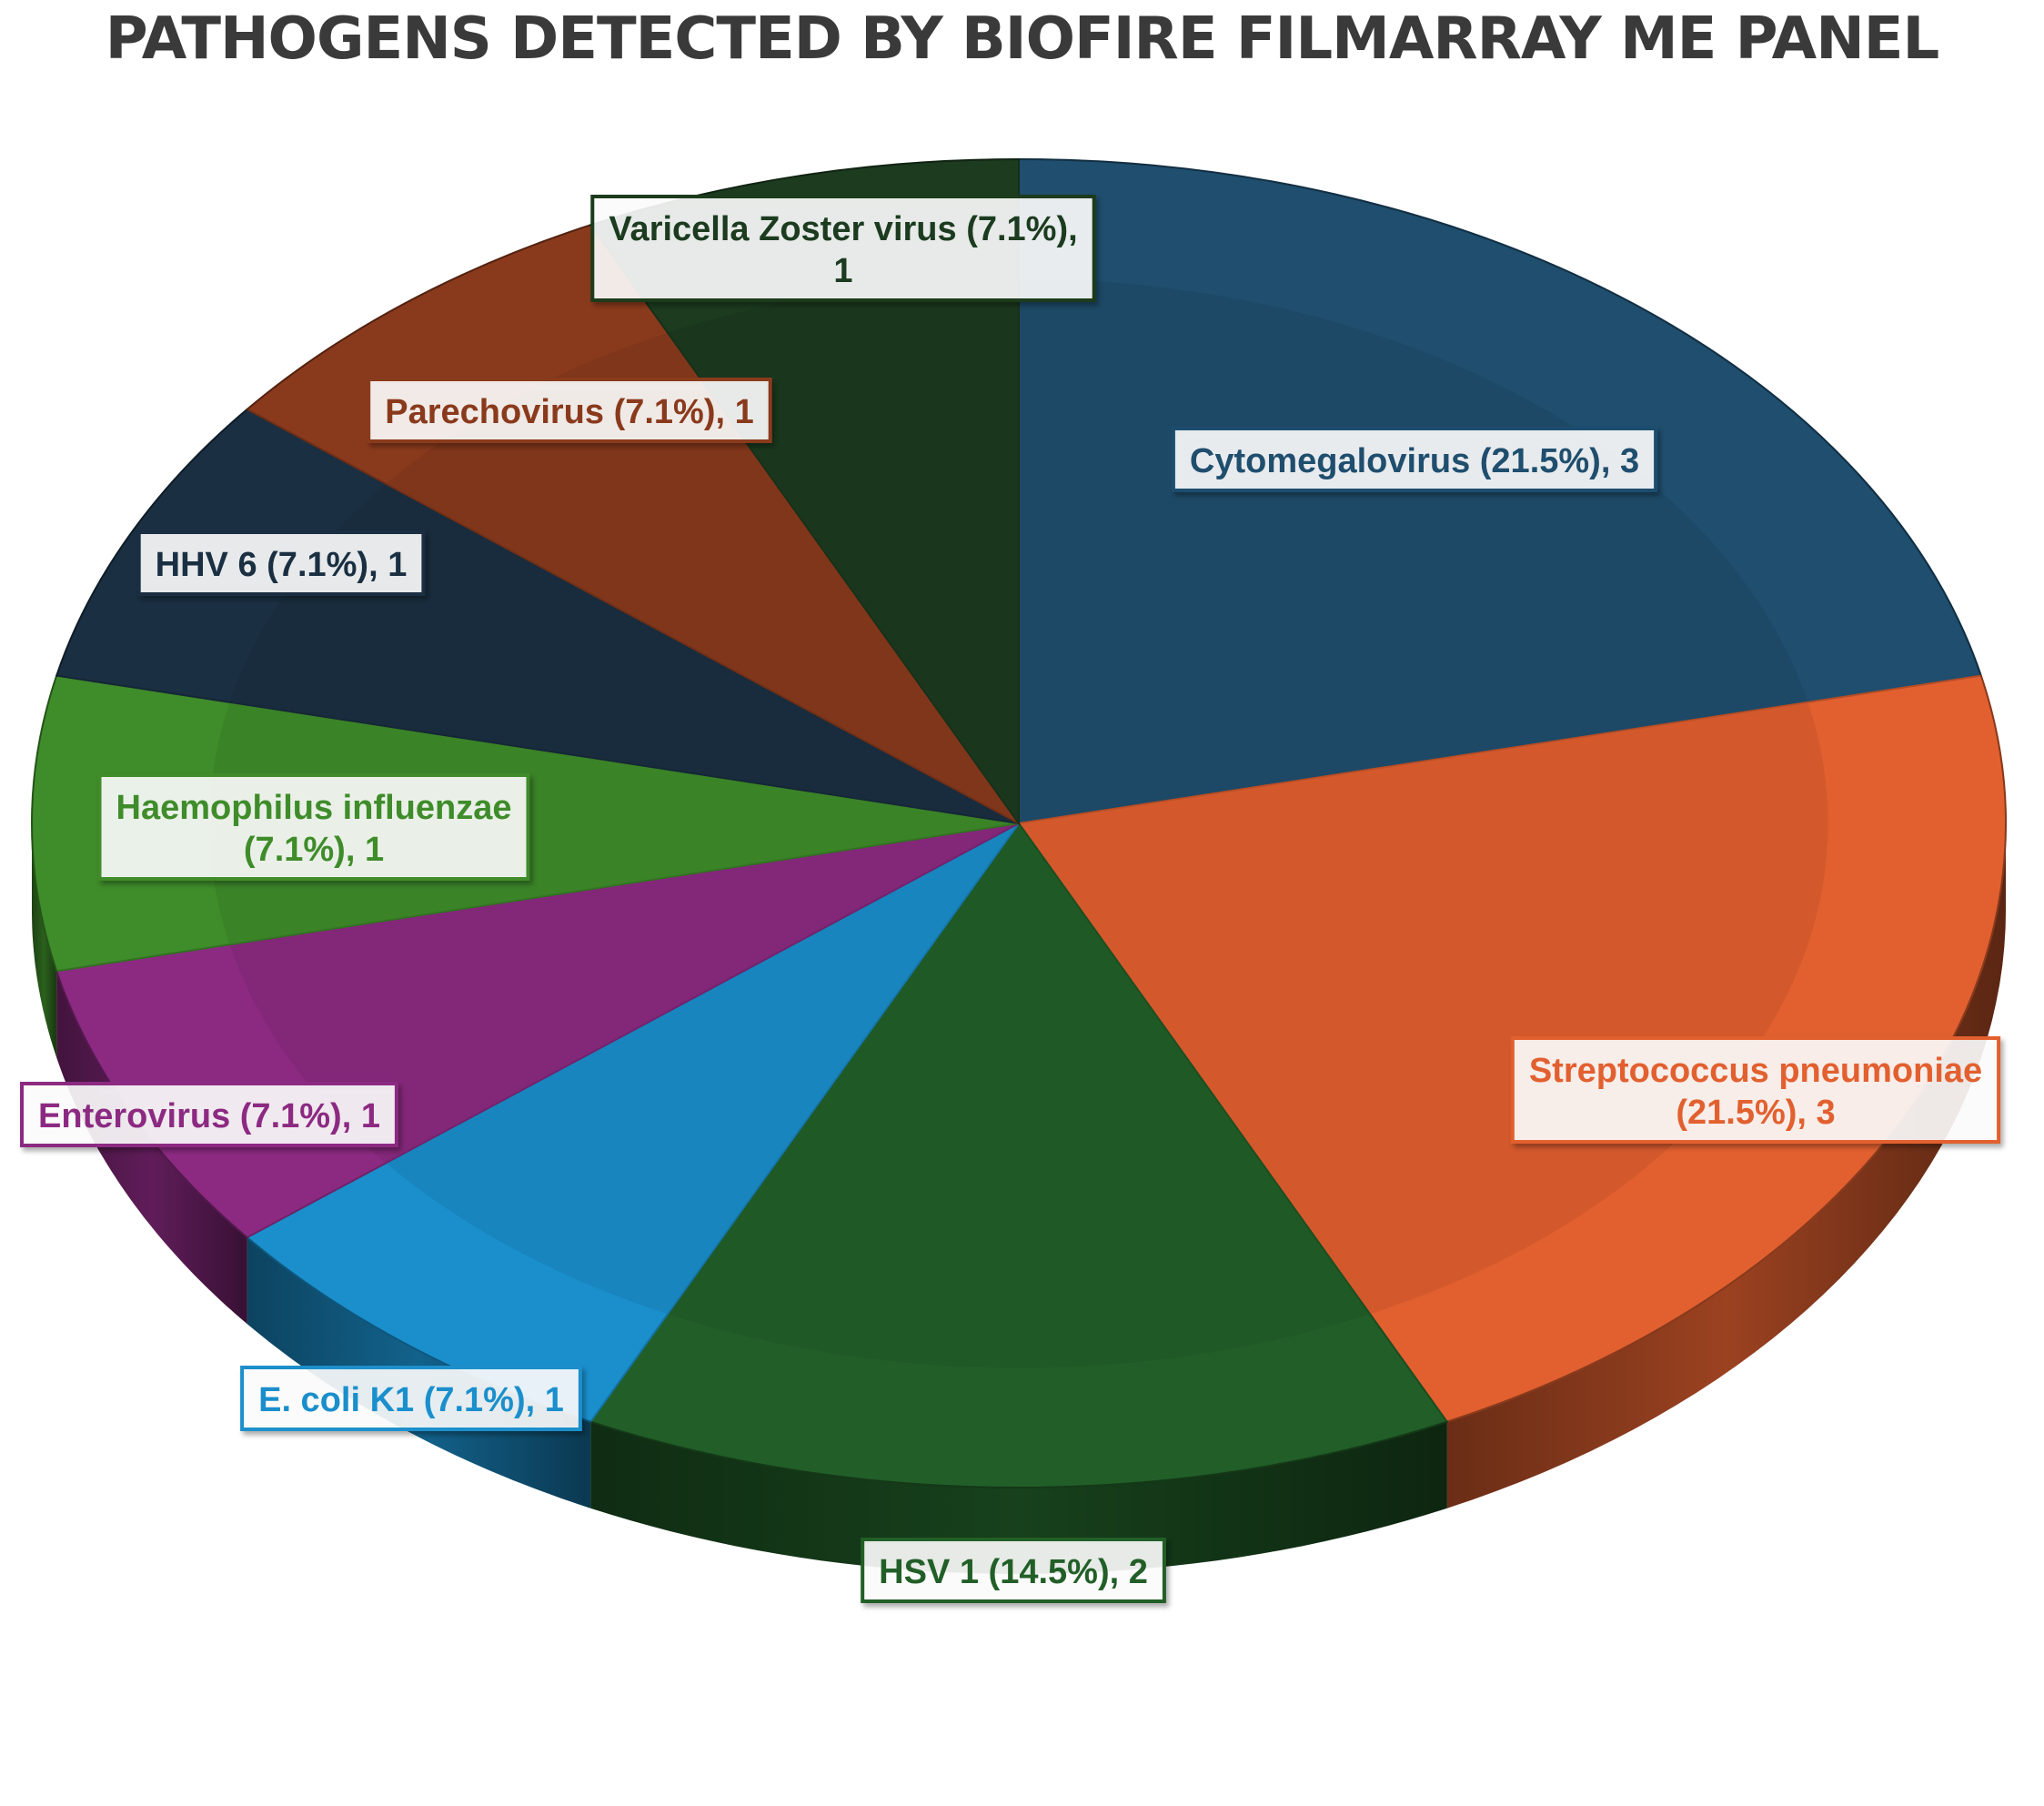  Describe the element at coordinates (1726, 1165) in the screenshot. I see `rim-shade-streptococcus-pneumoniae` at that location.